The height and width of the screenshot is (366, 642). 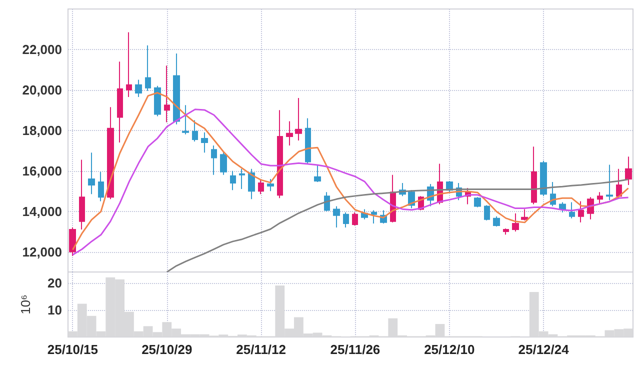 What do you see at coordinates (42, 49) in the screenshot?
I see `y-tick-label: 22,000` at bounding box center [42, 49].